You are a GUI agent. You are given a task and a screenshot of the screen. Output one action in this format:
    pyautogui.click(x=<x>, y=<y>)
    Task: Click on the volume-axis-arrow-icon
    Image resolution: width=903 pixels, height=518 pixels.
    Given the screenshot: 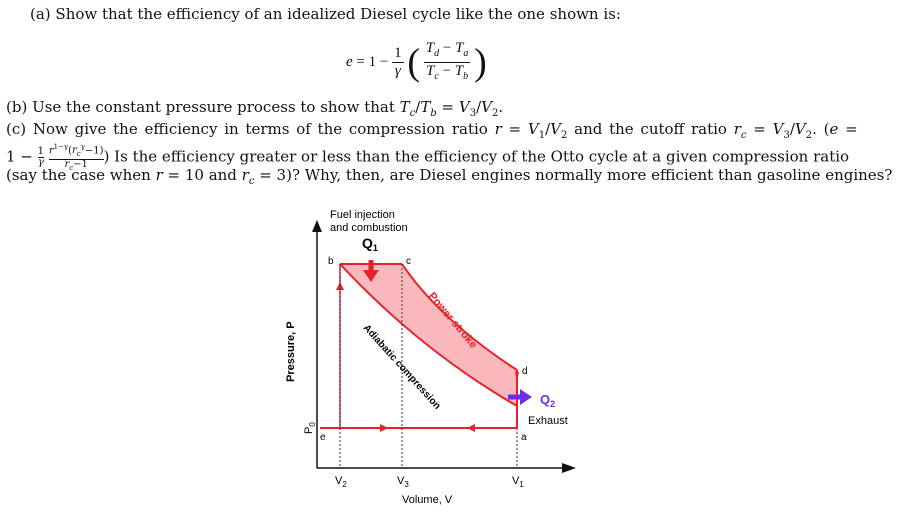 What is the action you would take?
    pyautogui.click(x=569, y=468)
    